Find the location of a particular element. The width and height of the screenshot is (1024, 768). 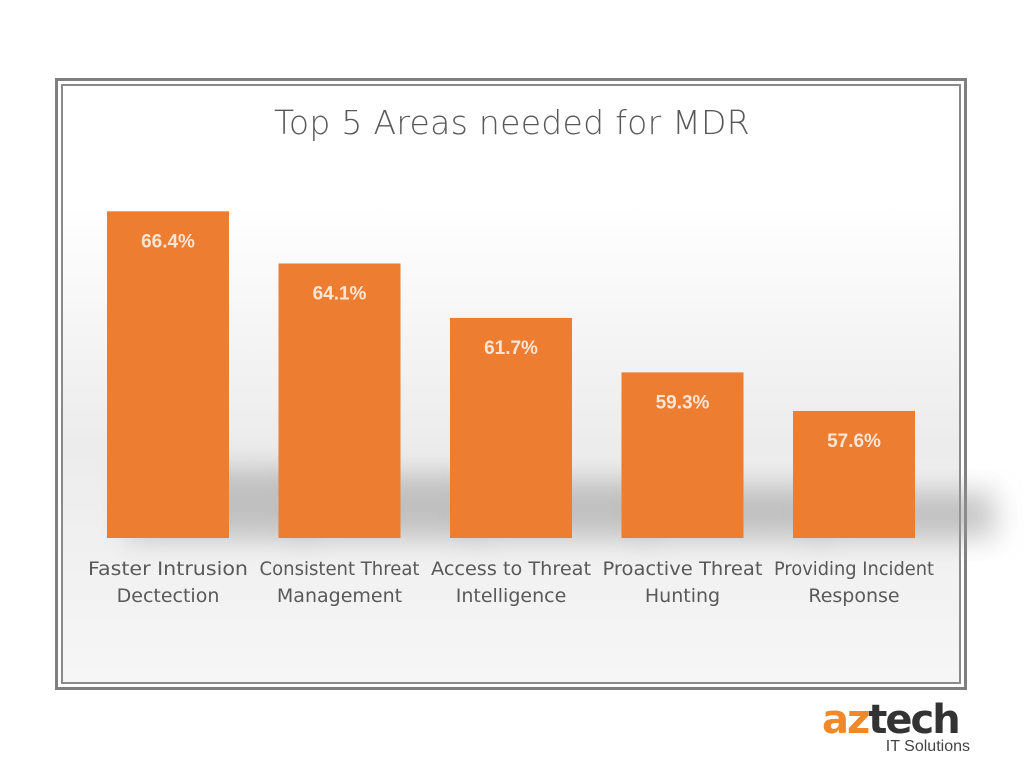

logo-subtitle: IT Solutions is located at coordinates (927, 746).